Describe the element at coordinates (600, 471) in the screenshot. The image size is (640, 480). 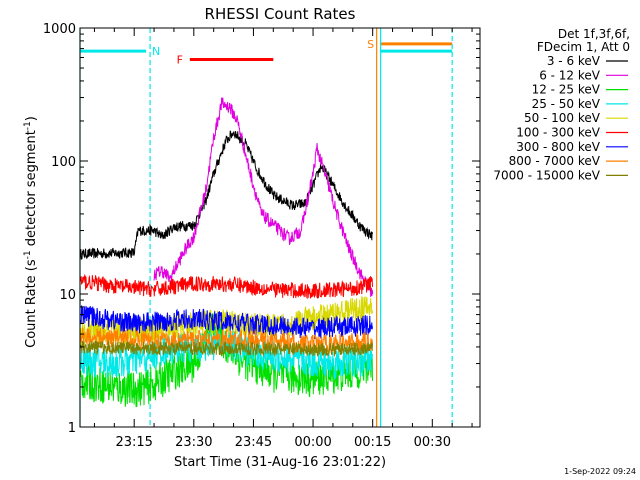
I see `footer-timestamp: 1-Sep-2022 09:24` at that location.